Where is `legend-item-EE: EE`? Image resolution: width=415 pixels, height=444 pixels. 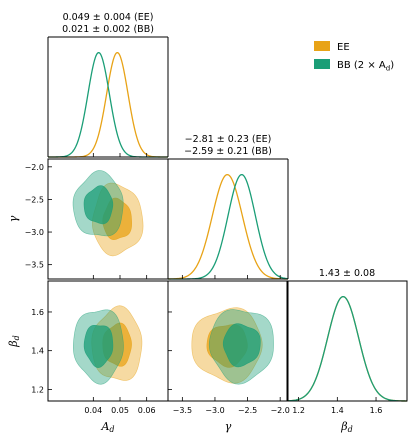 legend-item-EE: EE is located at coordinates (332, 47).